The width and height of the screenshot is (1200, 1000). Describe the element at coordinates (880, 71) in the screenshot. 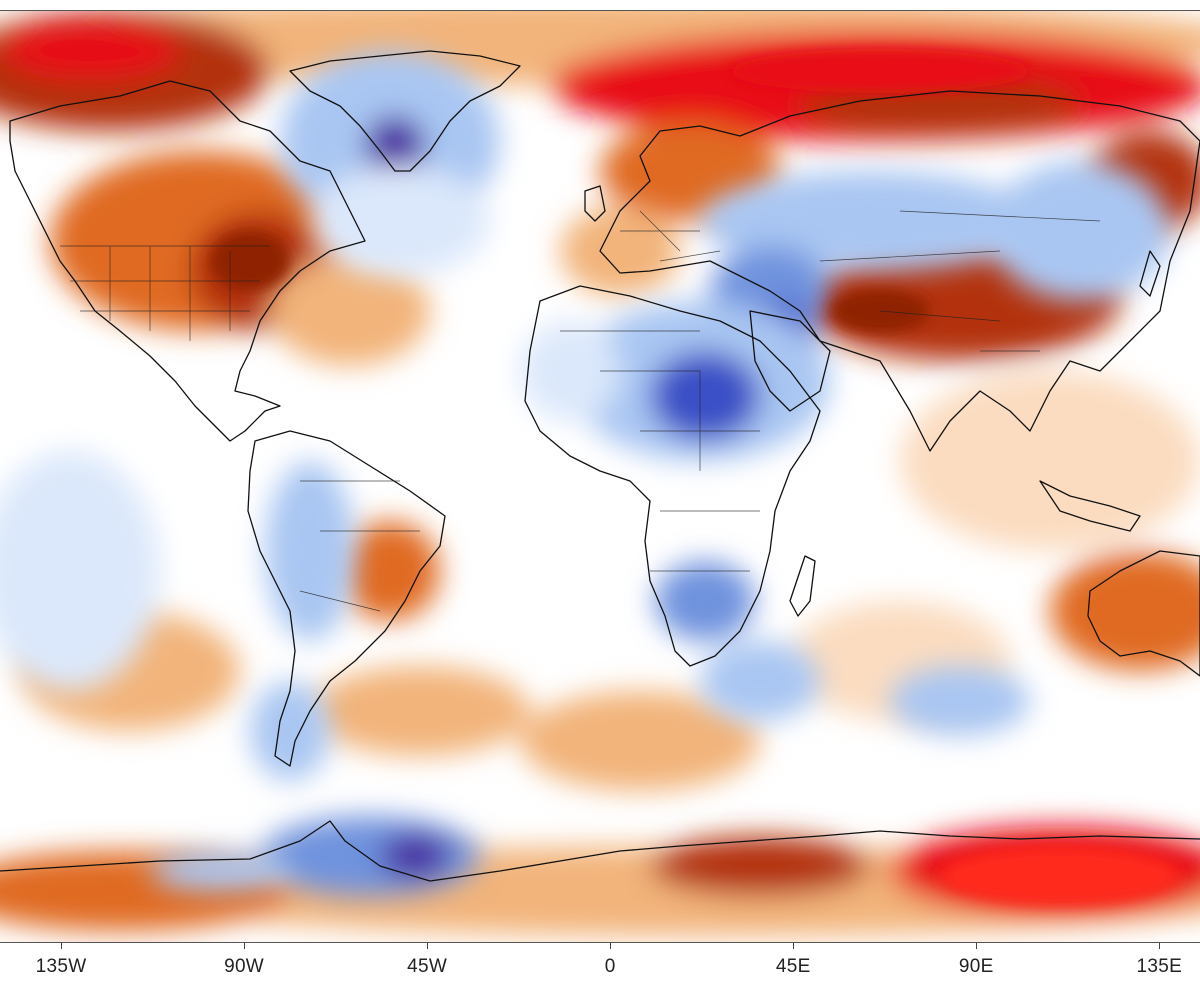

I see `siberia-core` at that location.